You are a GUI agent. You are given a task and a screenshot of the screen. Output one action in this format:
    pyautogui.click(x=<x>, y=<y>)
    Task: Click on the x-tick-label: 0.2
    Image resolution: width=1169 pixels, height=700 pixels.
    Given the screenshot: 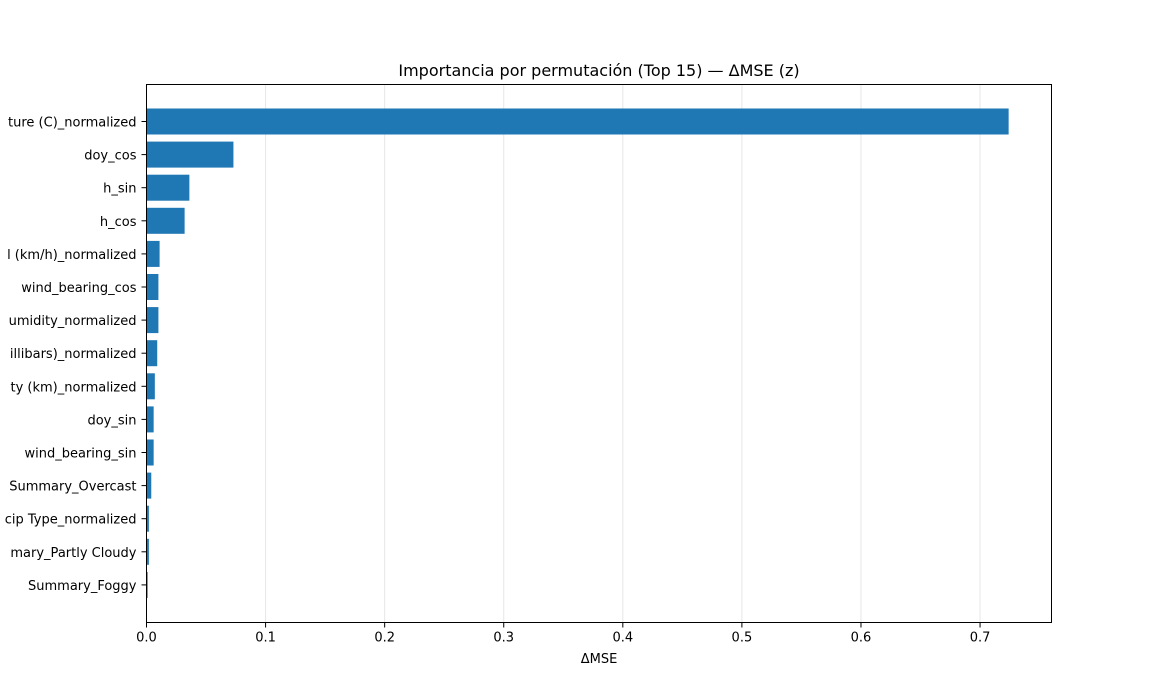 What is the action you would take?
    pyautogui.click(x=384, y=638)
    